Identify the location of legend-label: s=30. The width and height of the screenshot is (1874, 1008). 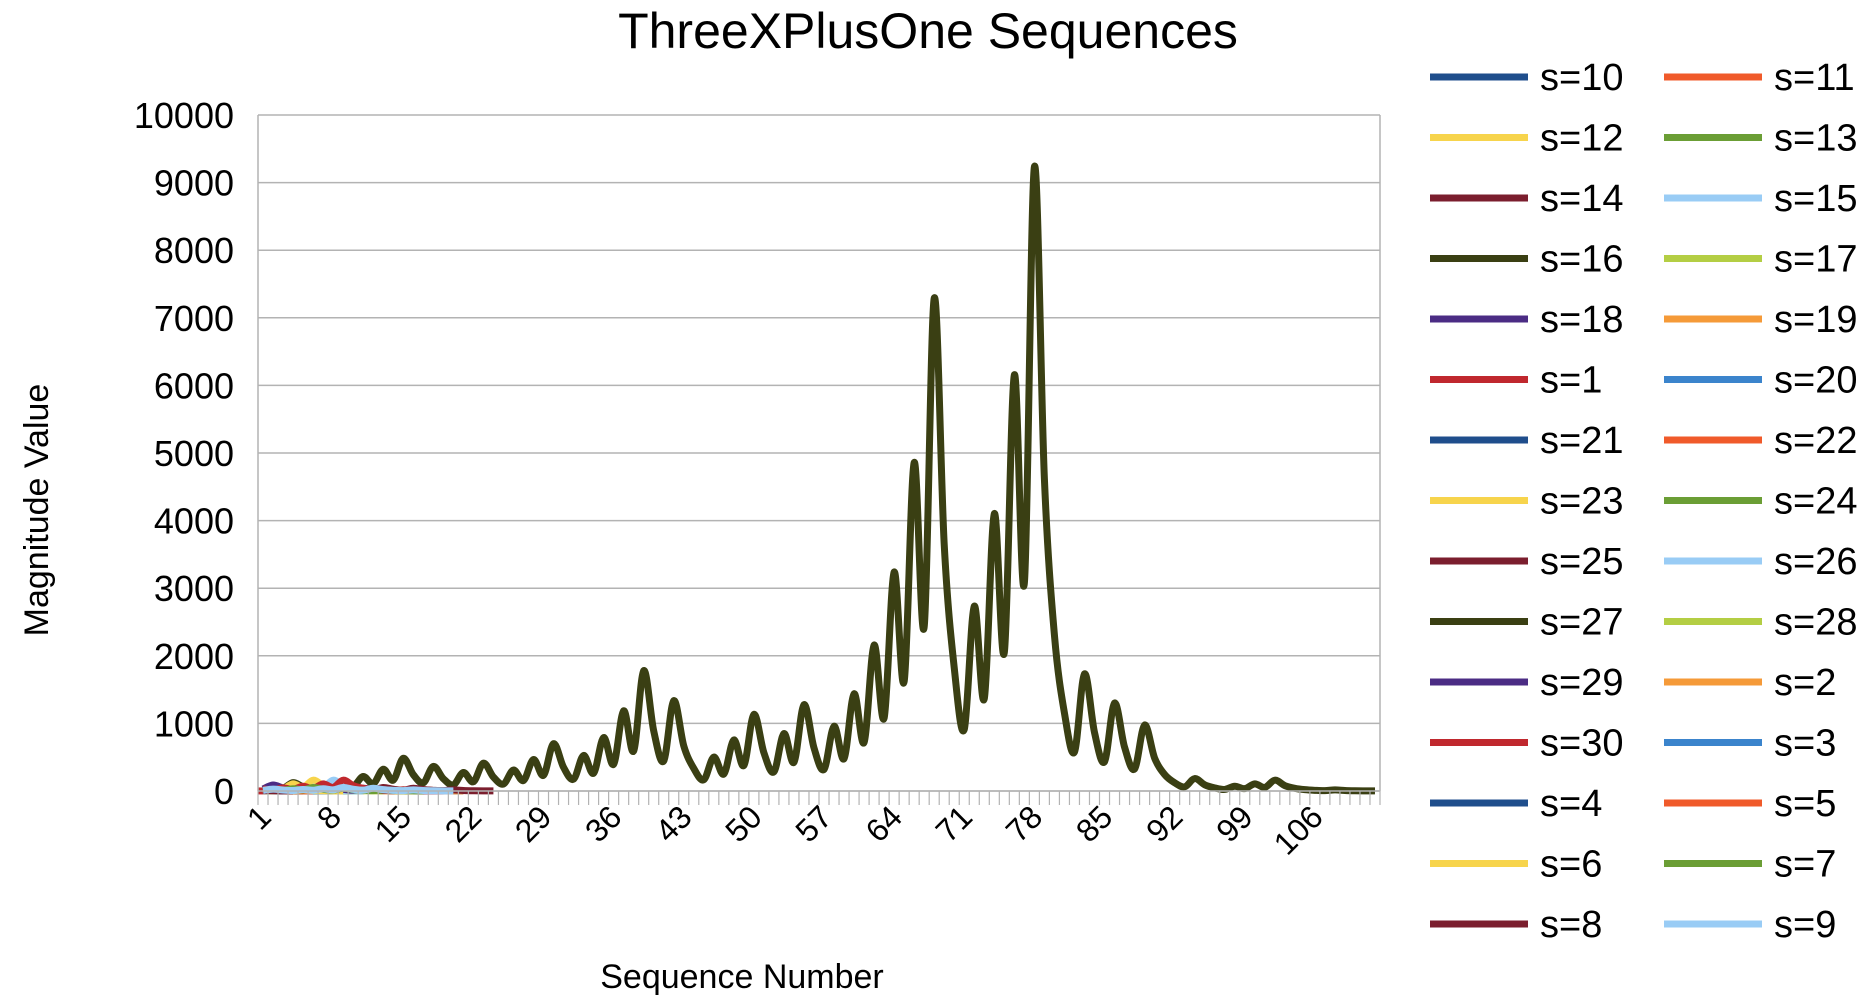
(1581, 744).